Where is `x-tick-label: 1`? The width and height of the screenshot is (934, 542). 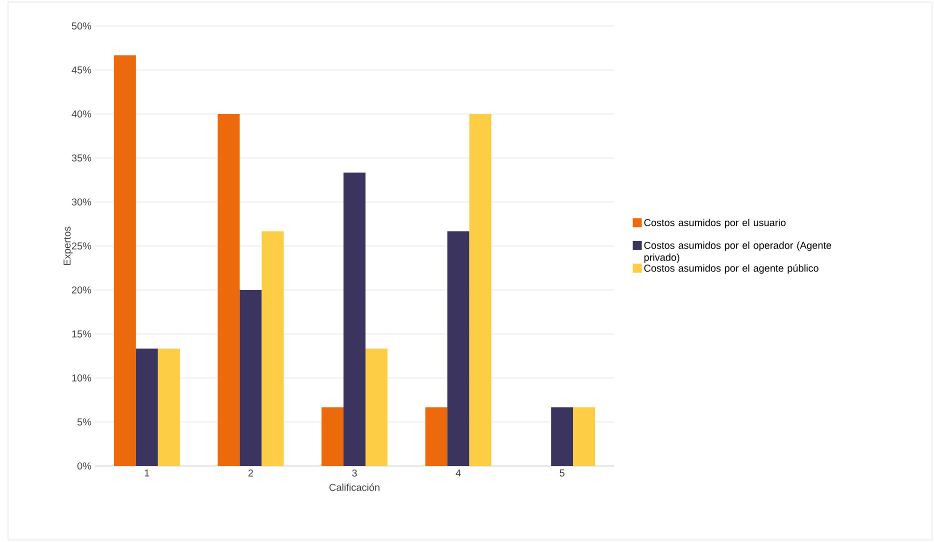
x-tick-label: 1 is located at coordinates (147, 473).